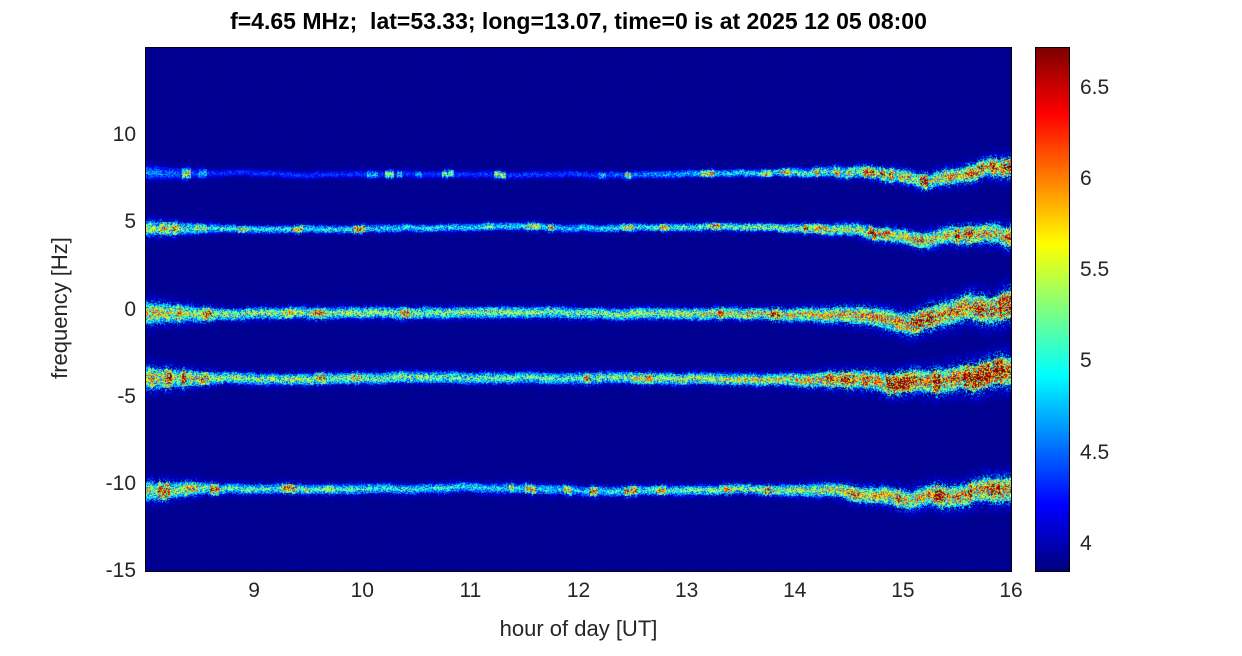 The image size is (1242, 656). I want to click on y-tick-label: -5, so click(126, 396).